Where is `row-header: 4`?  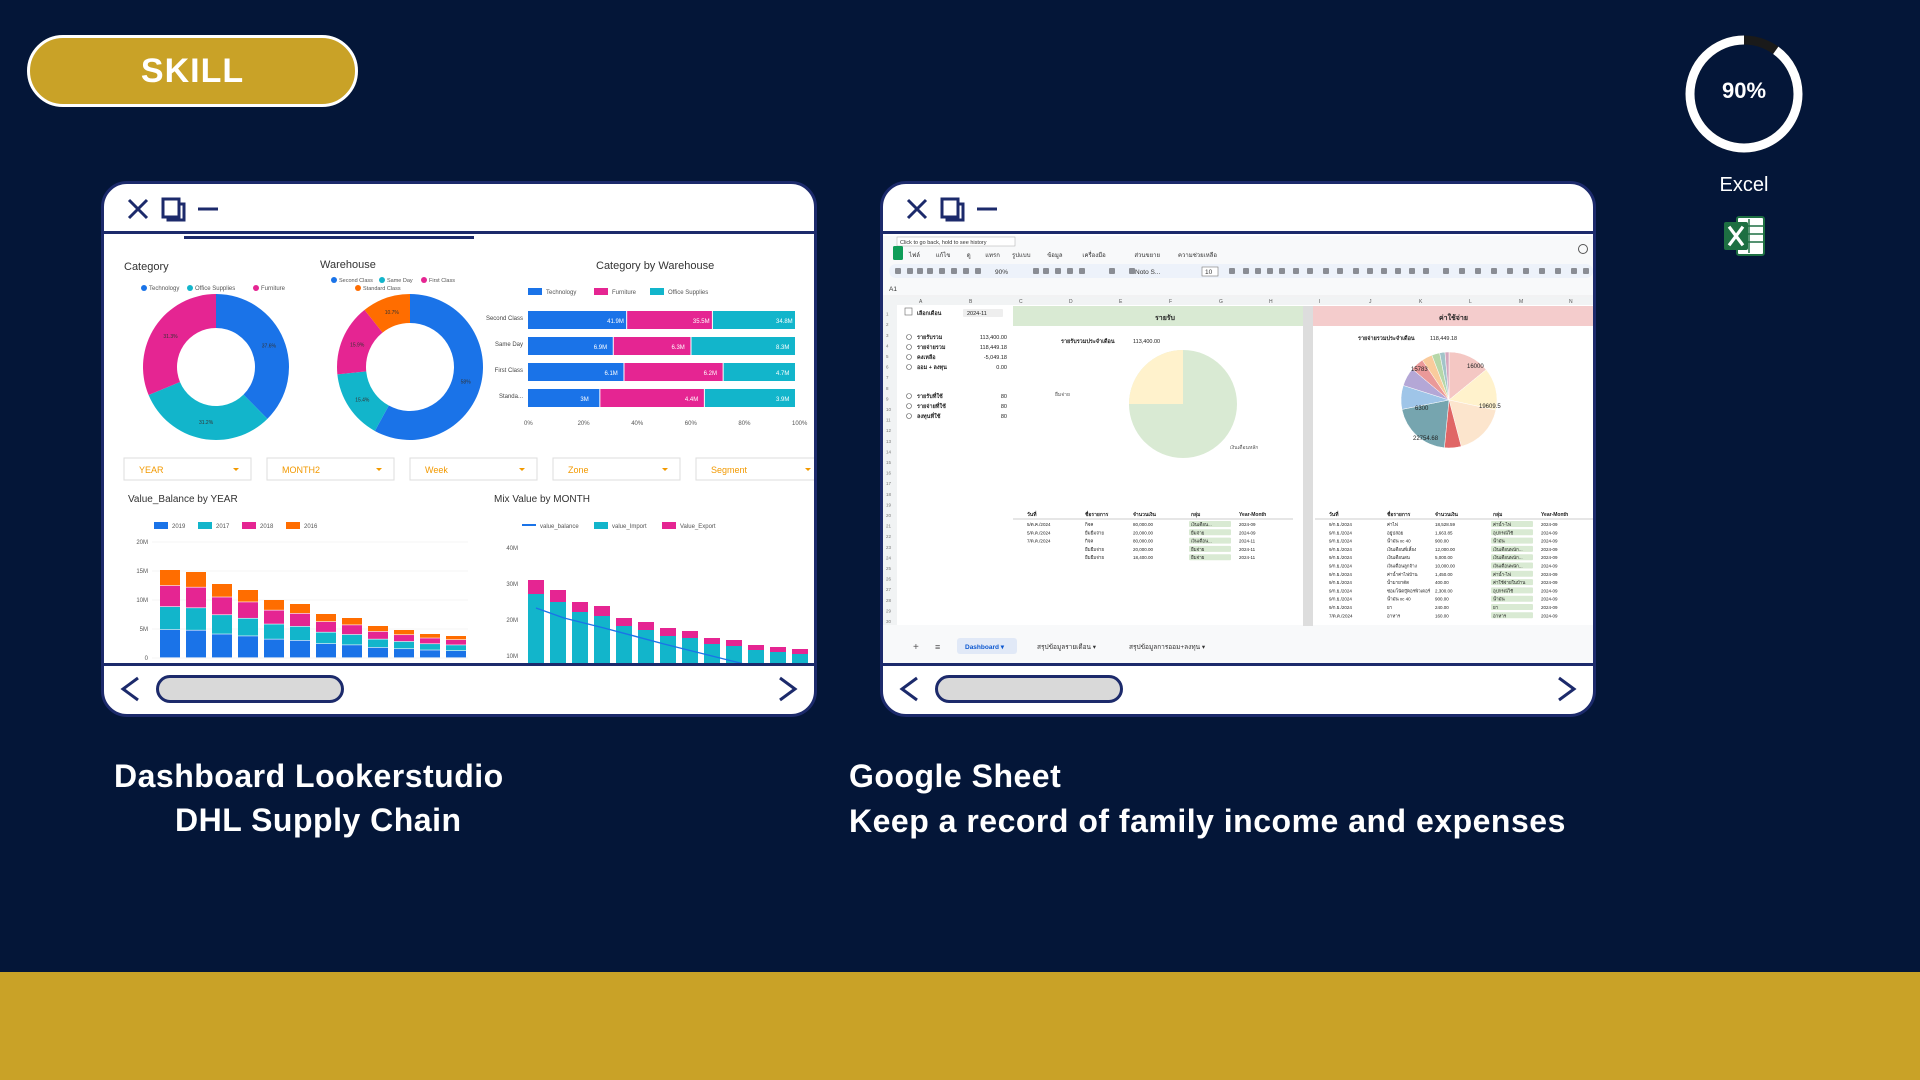
row-header: 4 is located at coordinates (887, 345).